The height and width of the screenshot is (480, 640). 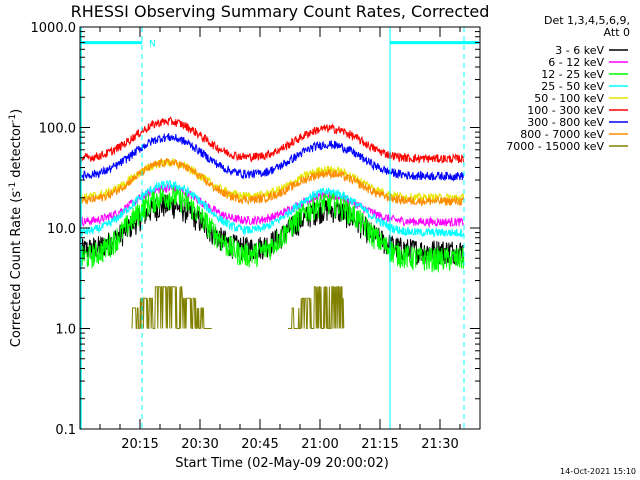 What do you see at coordinates (572, 74) in the screenshot?
I see `legend-label-3: 12 - 25 keV` at bounding box center [572, 74].